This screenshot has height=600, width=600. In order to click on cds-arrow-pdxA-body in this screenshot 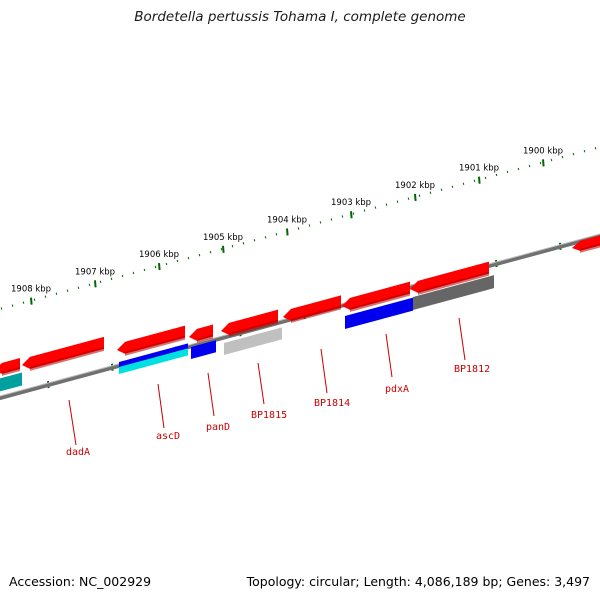, I will do `click(376, 295)`.